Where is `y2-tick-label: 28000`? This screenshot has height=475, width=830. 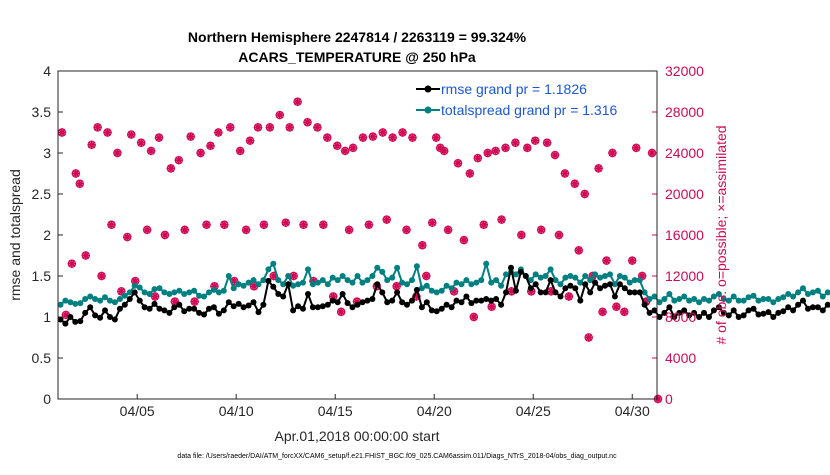 y2-tick-label: 28000 is located at coordinates (684, 112).